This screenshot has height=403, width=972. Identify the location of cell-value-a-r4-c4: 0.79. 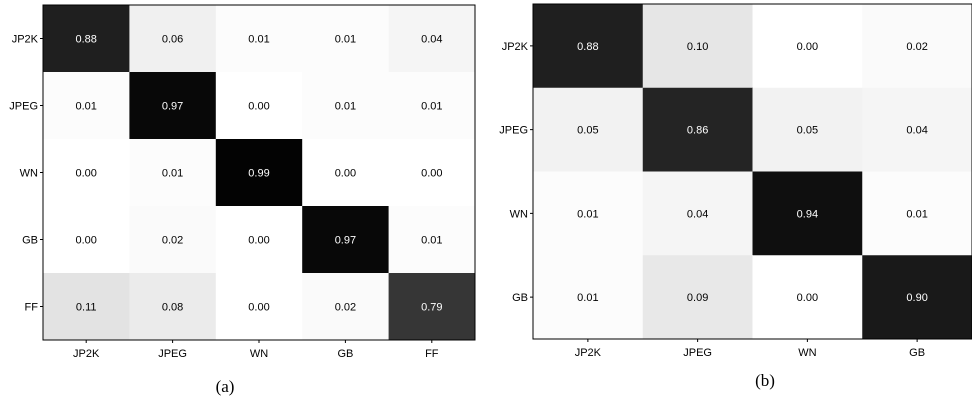
(431, 308).